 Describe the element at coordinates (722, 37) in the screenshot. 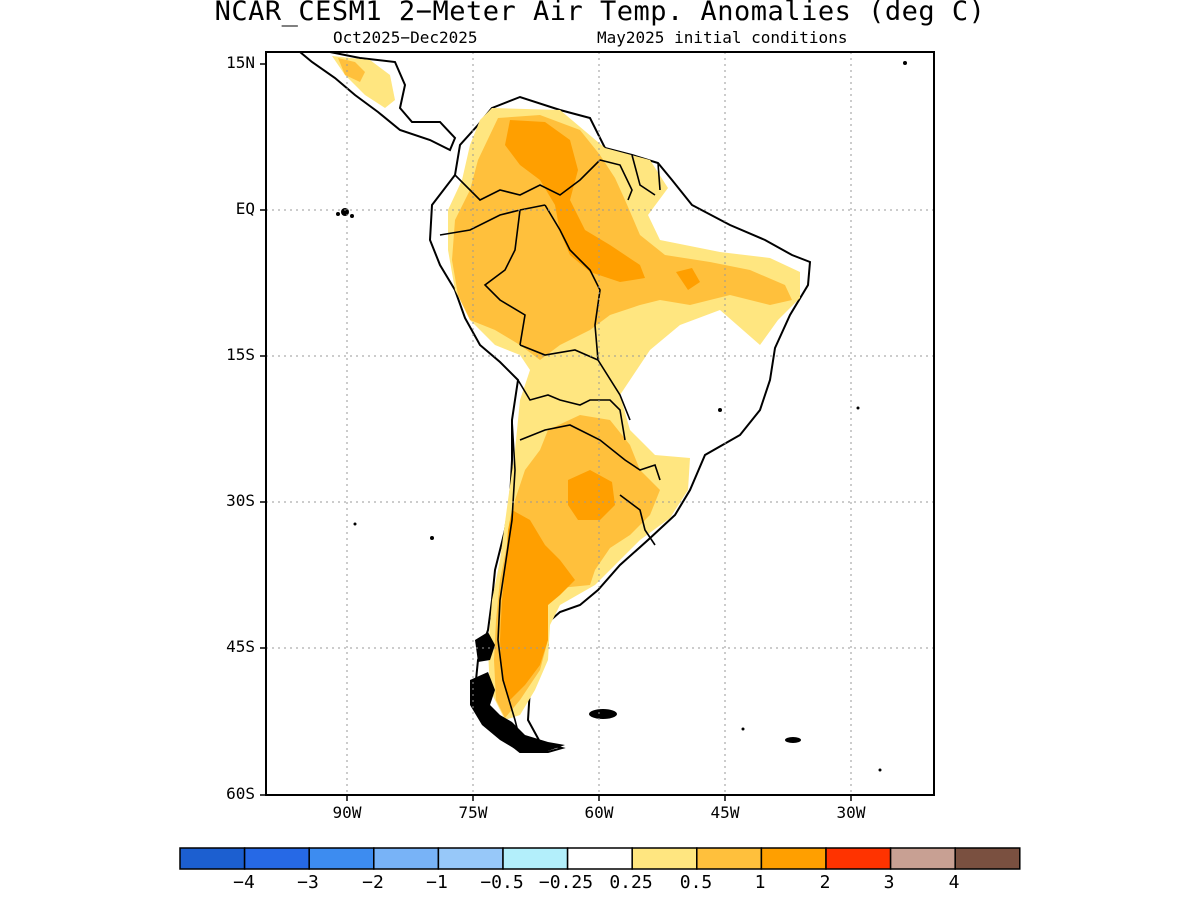

I see `initial-conditions: May2025 initial conditions` at that location.